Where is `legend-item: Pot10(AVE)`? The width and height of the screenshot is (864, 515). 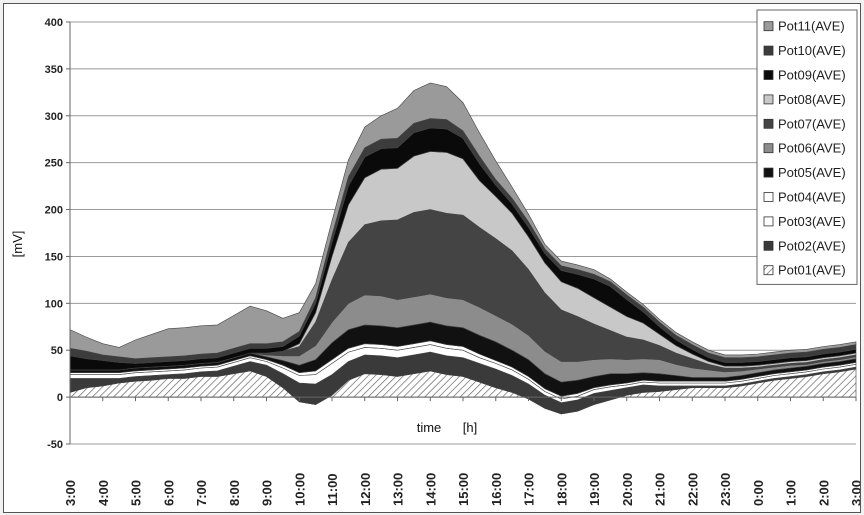 legend-item: Pot10(AVE) is located at coordinates (804, 50).